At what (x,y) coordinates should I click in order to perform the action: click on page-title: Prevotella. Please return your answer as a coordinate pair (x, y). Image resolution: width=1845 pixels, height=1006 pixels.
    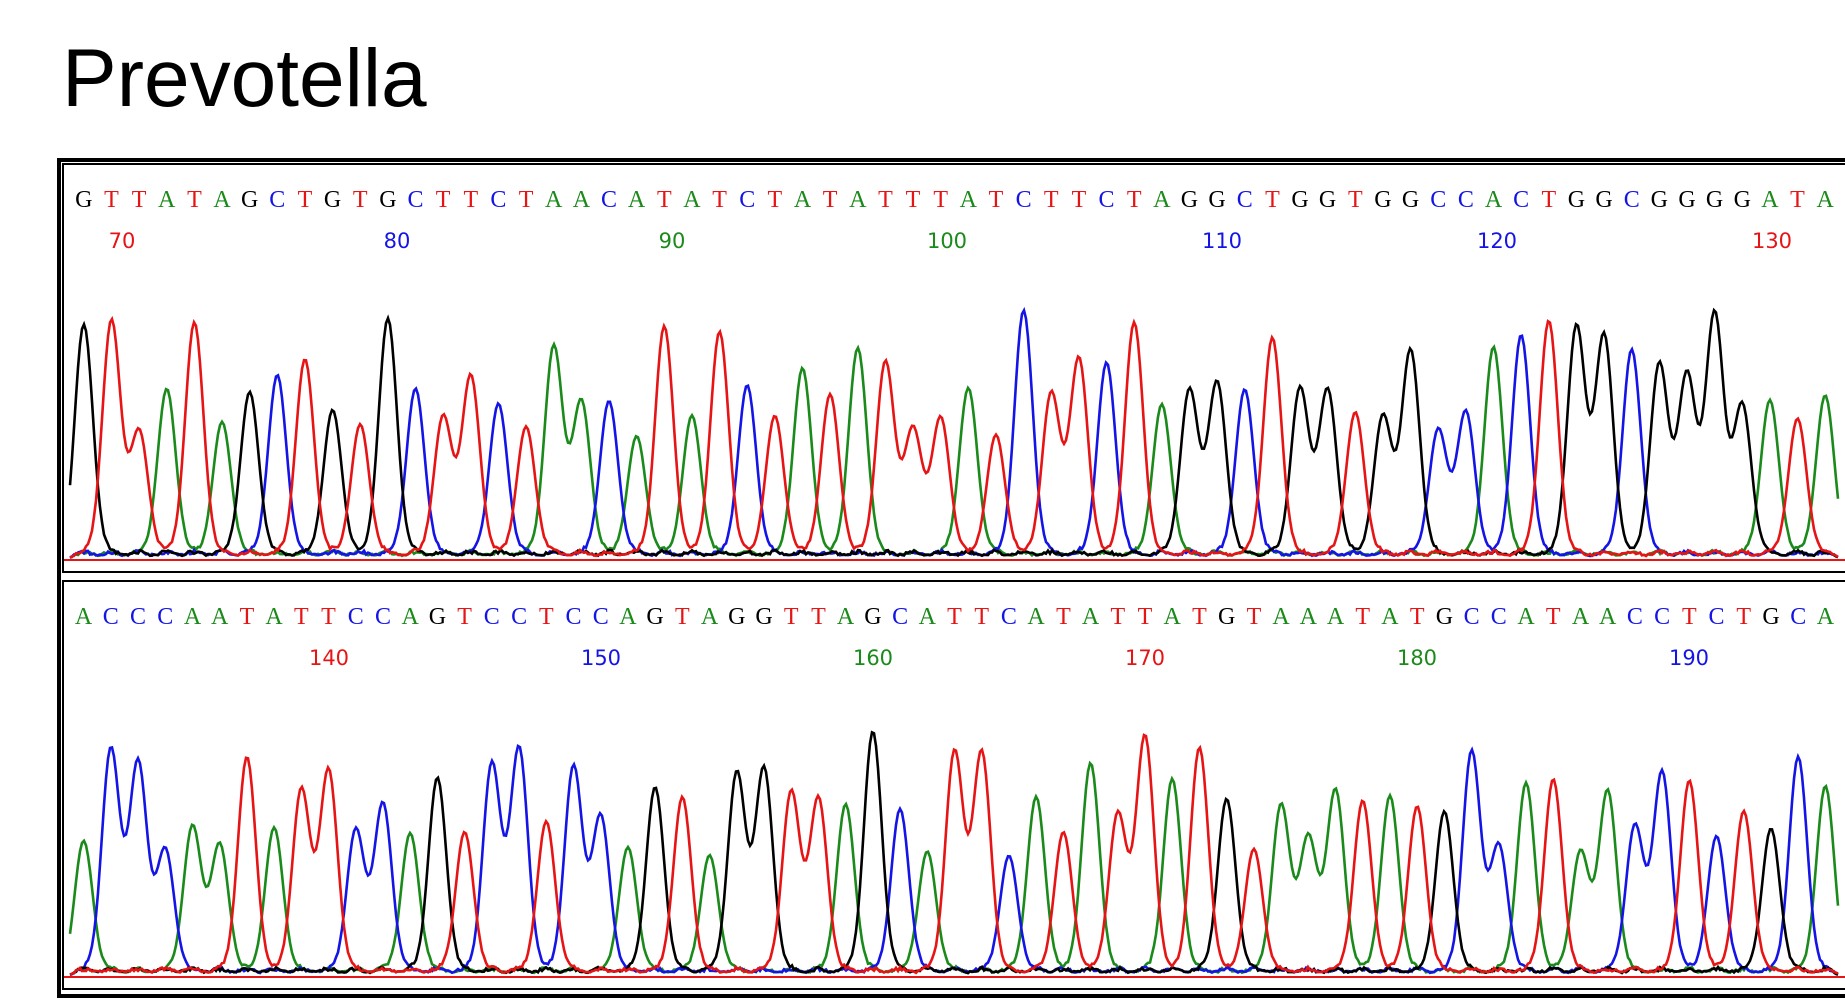
    Looking at the image, I should click on (244, 78).